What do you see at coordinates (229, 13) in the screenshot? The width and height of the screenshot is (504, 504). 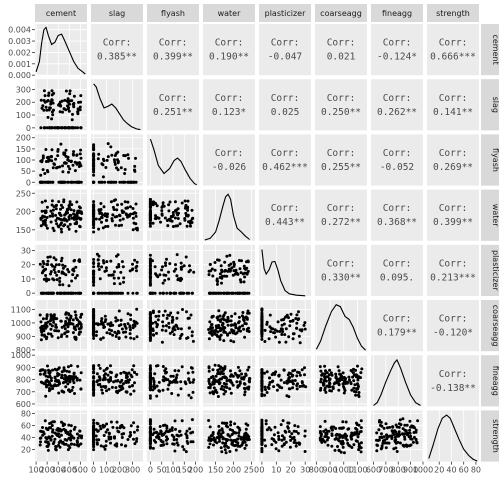 I see `column-strip-water` at bounding box center [229, 13].